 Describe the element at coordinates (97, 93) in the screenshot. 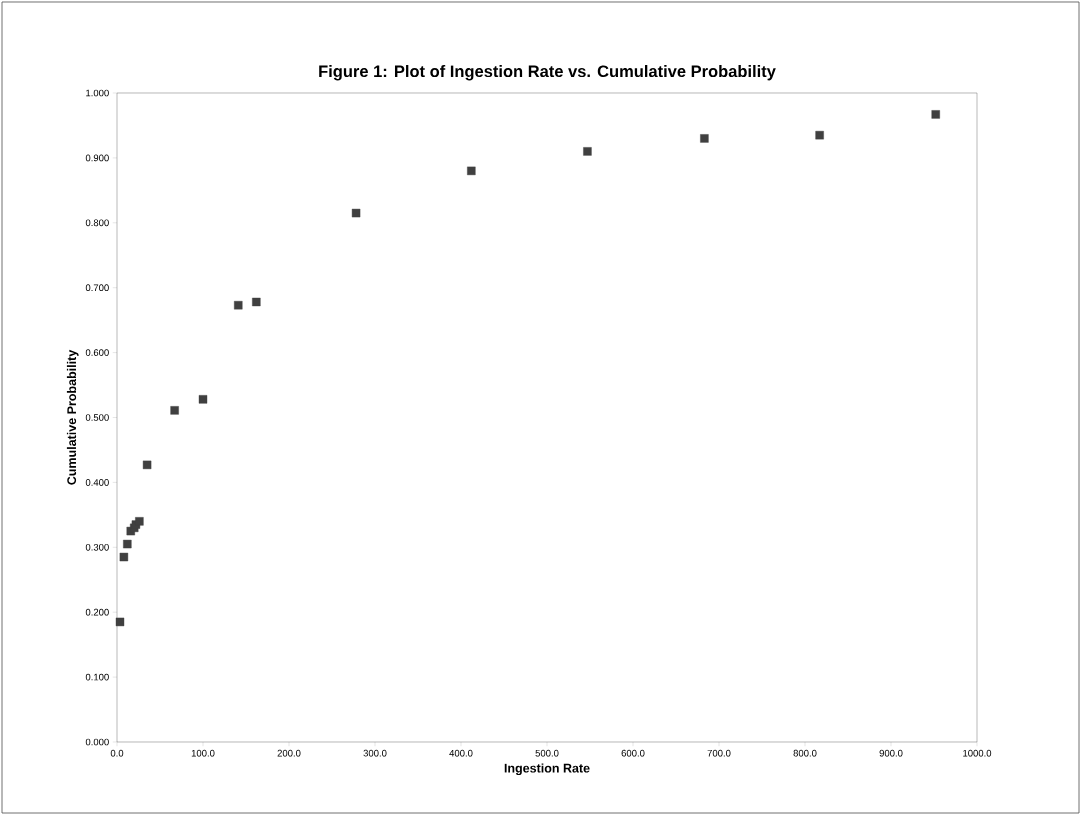

I see `y-tick-label: 1.000` at that location.